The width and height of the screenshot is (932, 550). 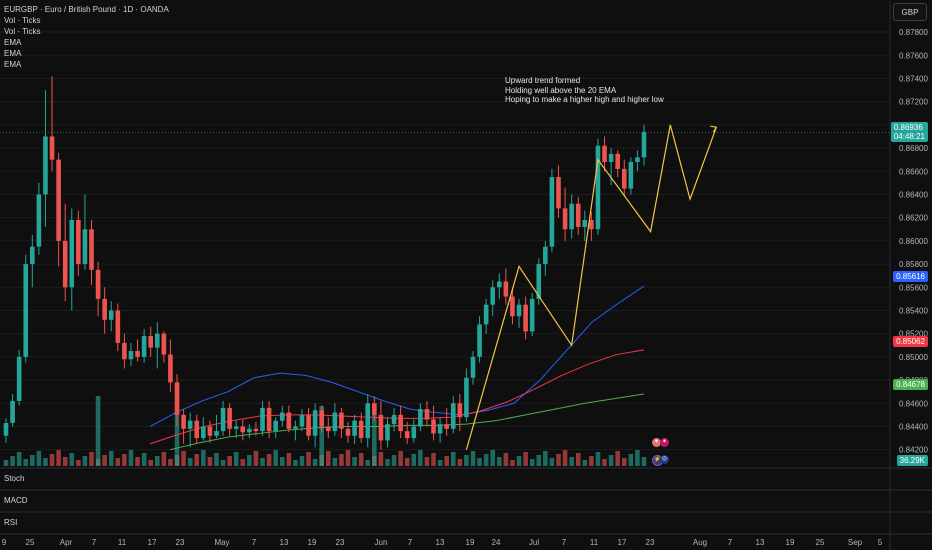 I want to click on price-tick-label: 0.85600, so click(x=913, y=287).